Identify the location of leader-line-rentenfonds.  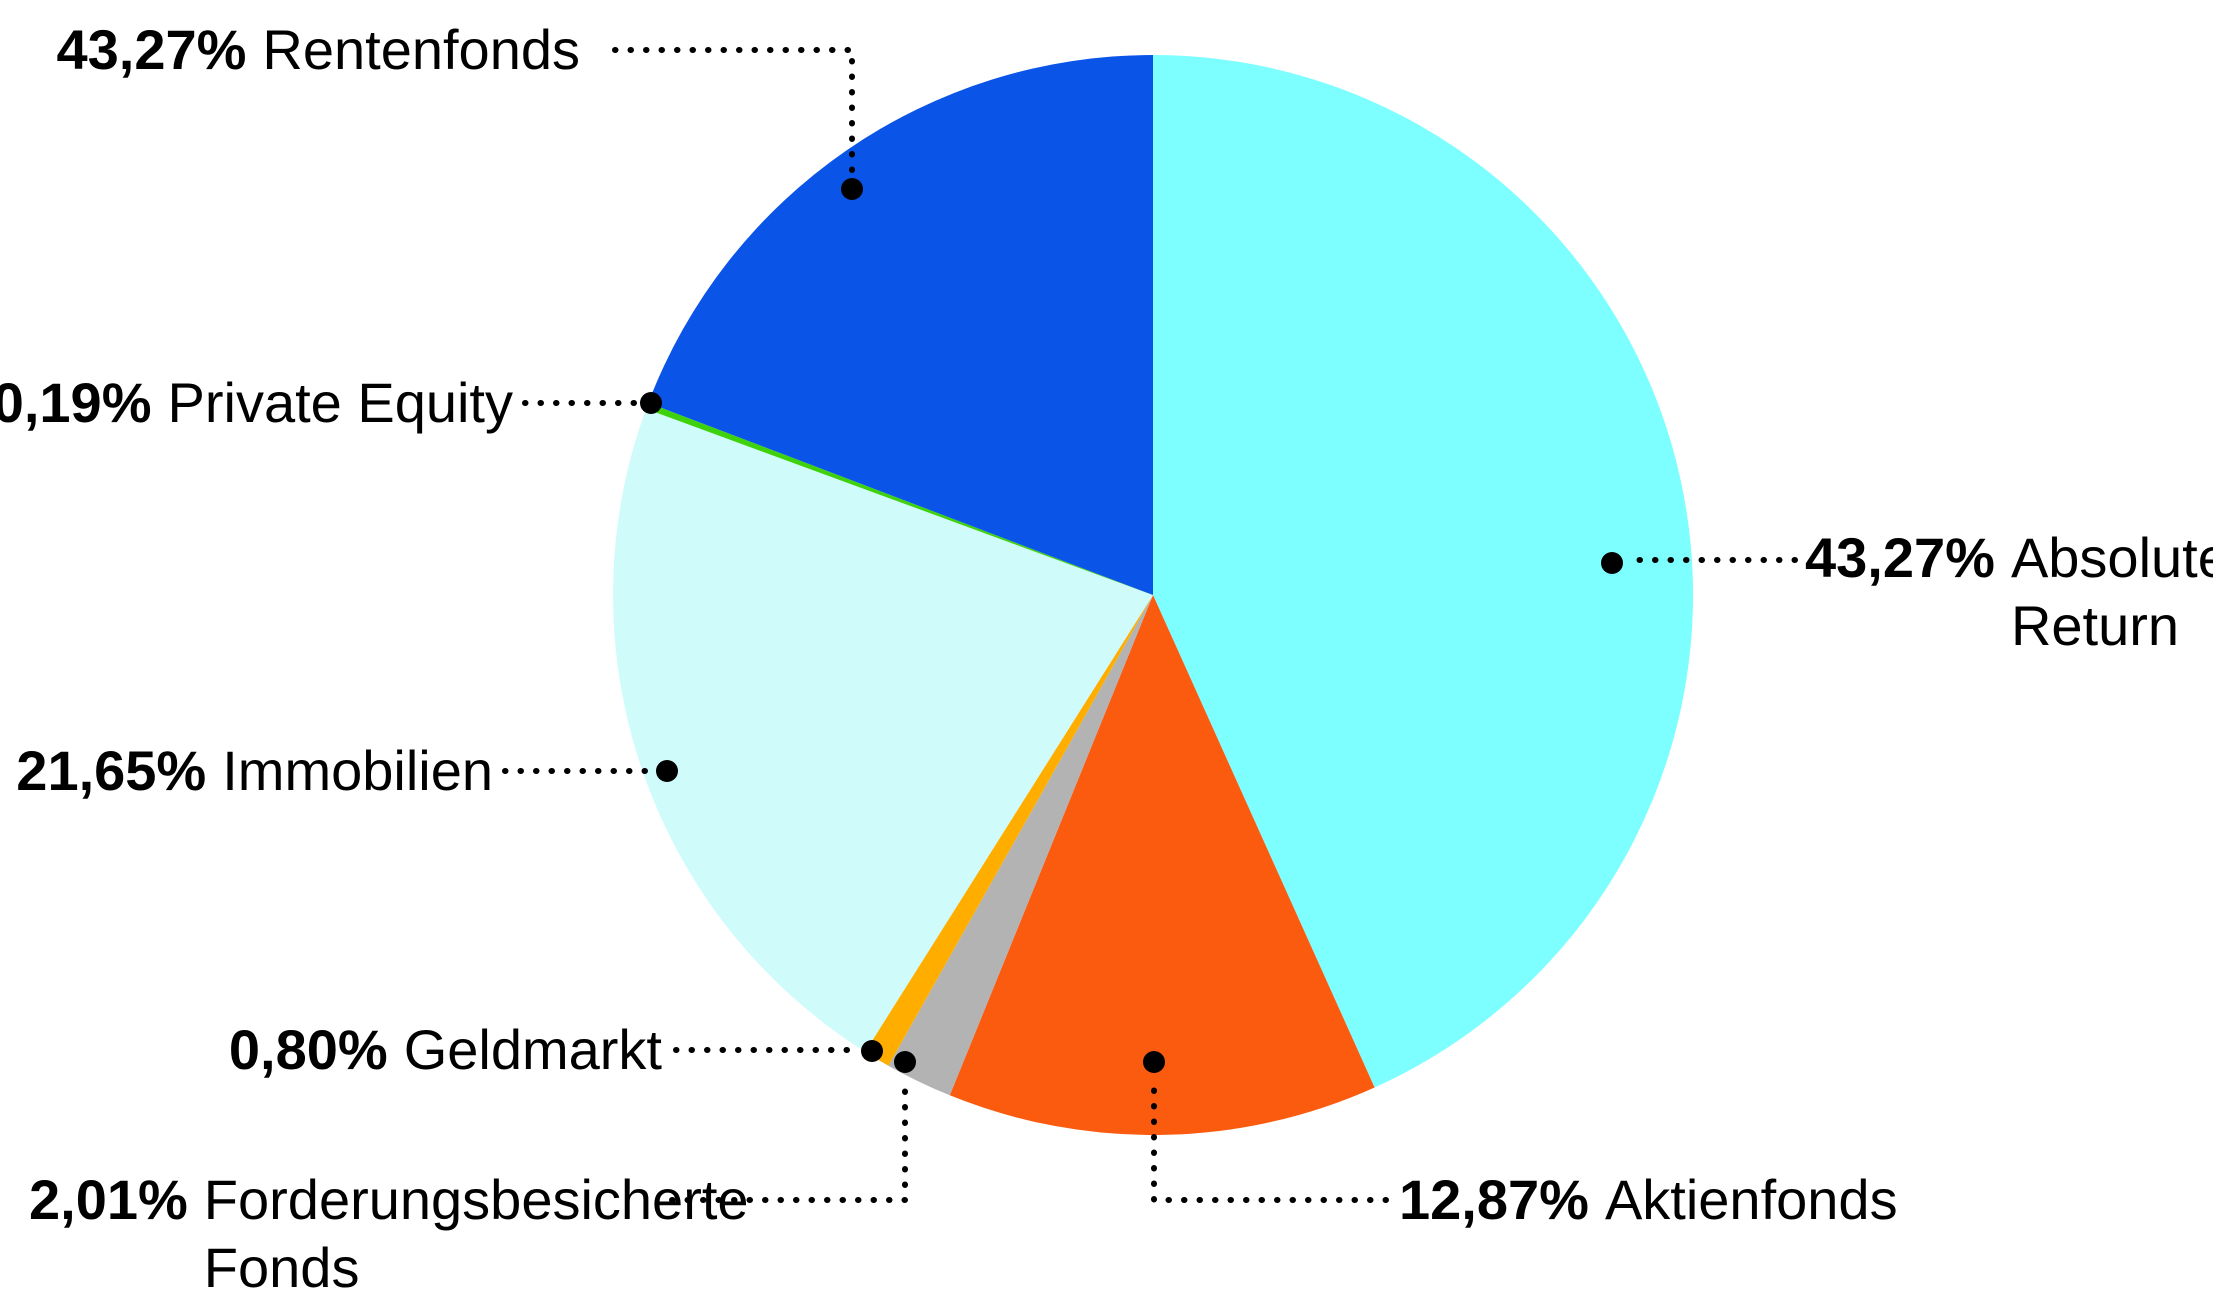
(733, 110).